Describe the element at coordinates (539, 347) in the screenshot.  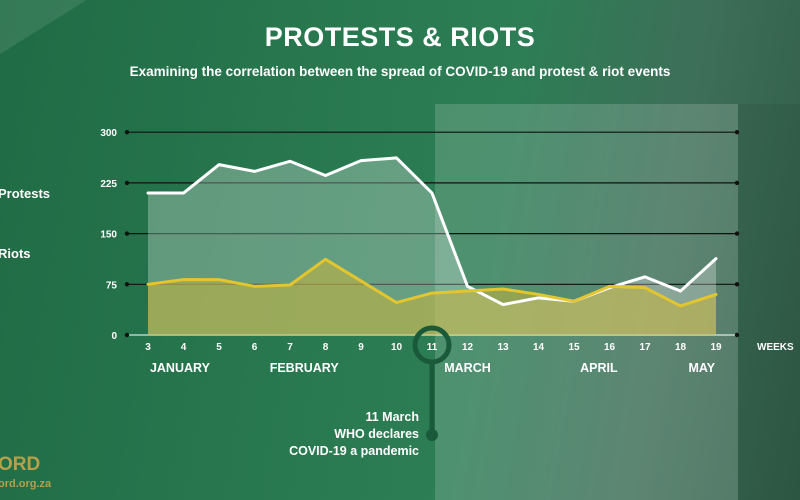
I see `x-tick-label: 14` at that location.